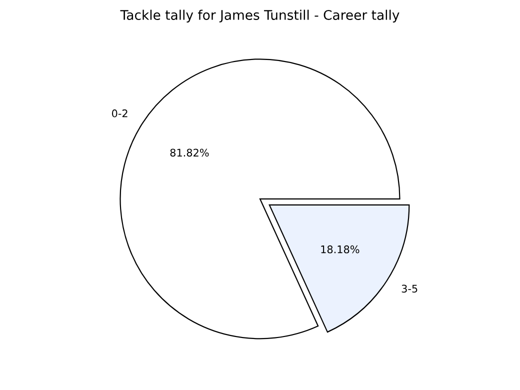 Image resolution: width=520 pixels, height=390 pixels. What do you see at coordinates (260, 16) in the screenshot?
I see `chart-title: Tackle tally for James Tunstill - Career tally` at bounding box center [260, 16].